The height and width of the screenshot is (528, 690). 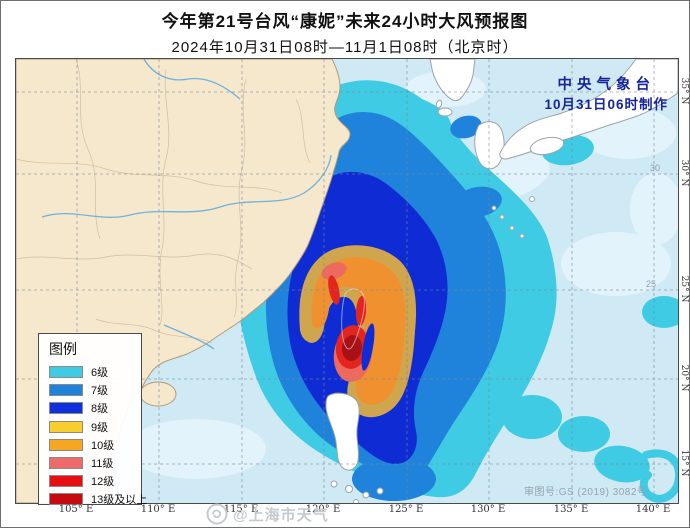 I want to click on grid-inner-label: 30, so click(x=655, y=168).